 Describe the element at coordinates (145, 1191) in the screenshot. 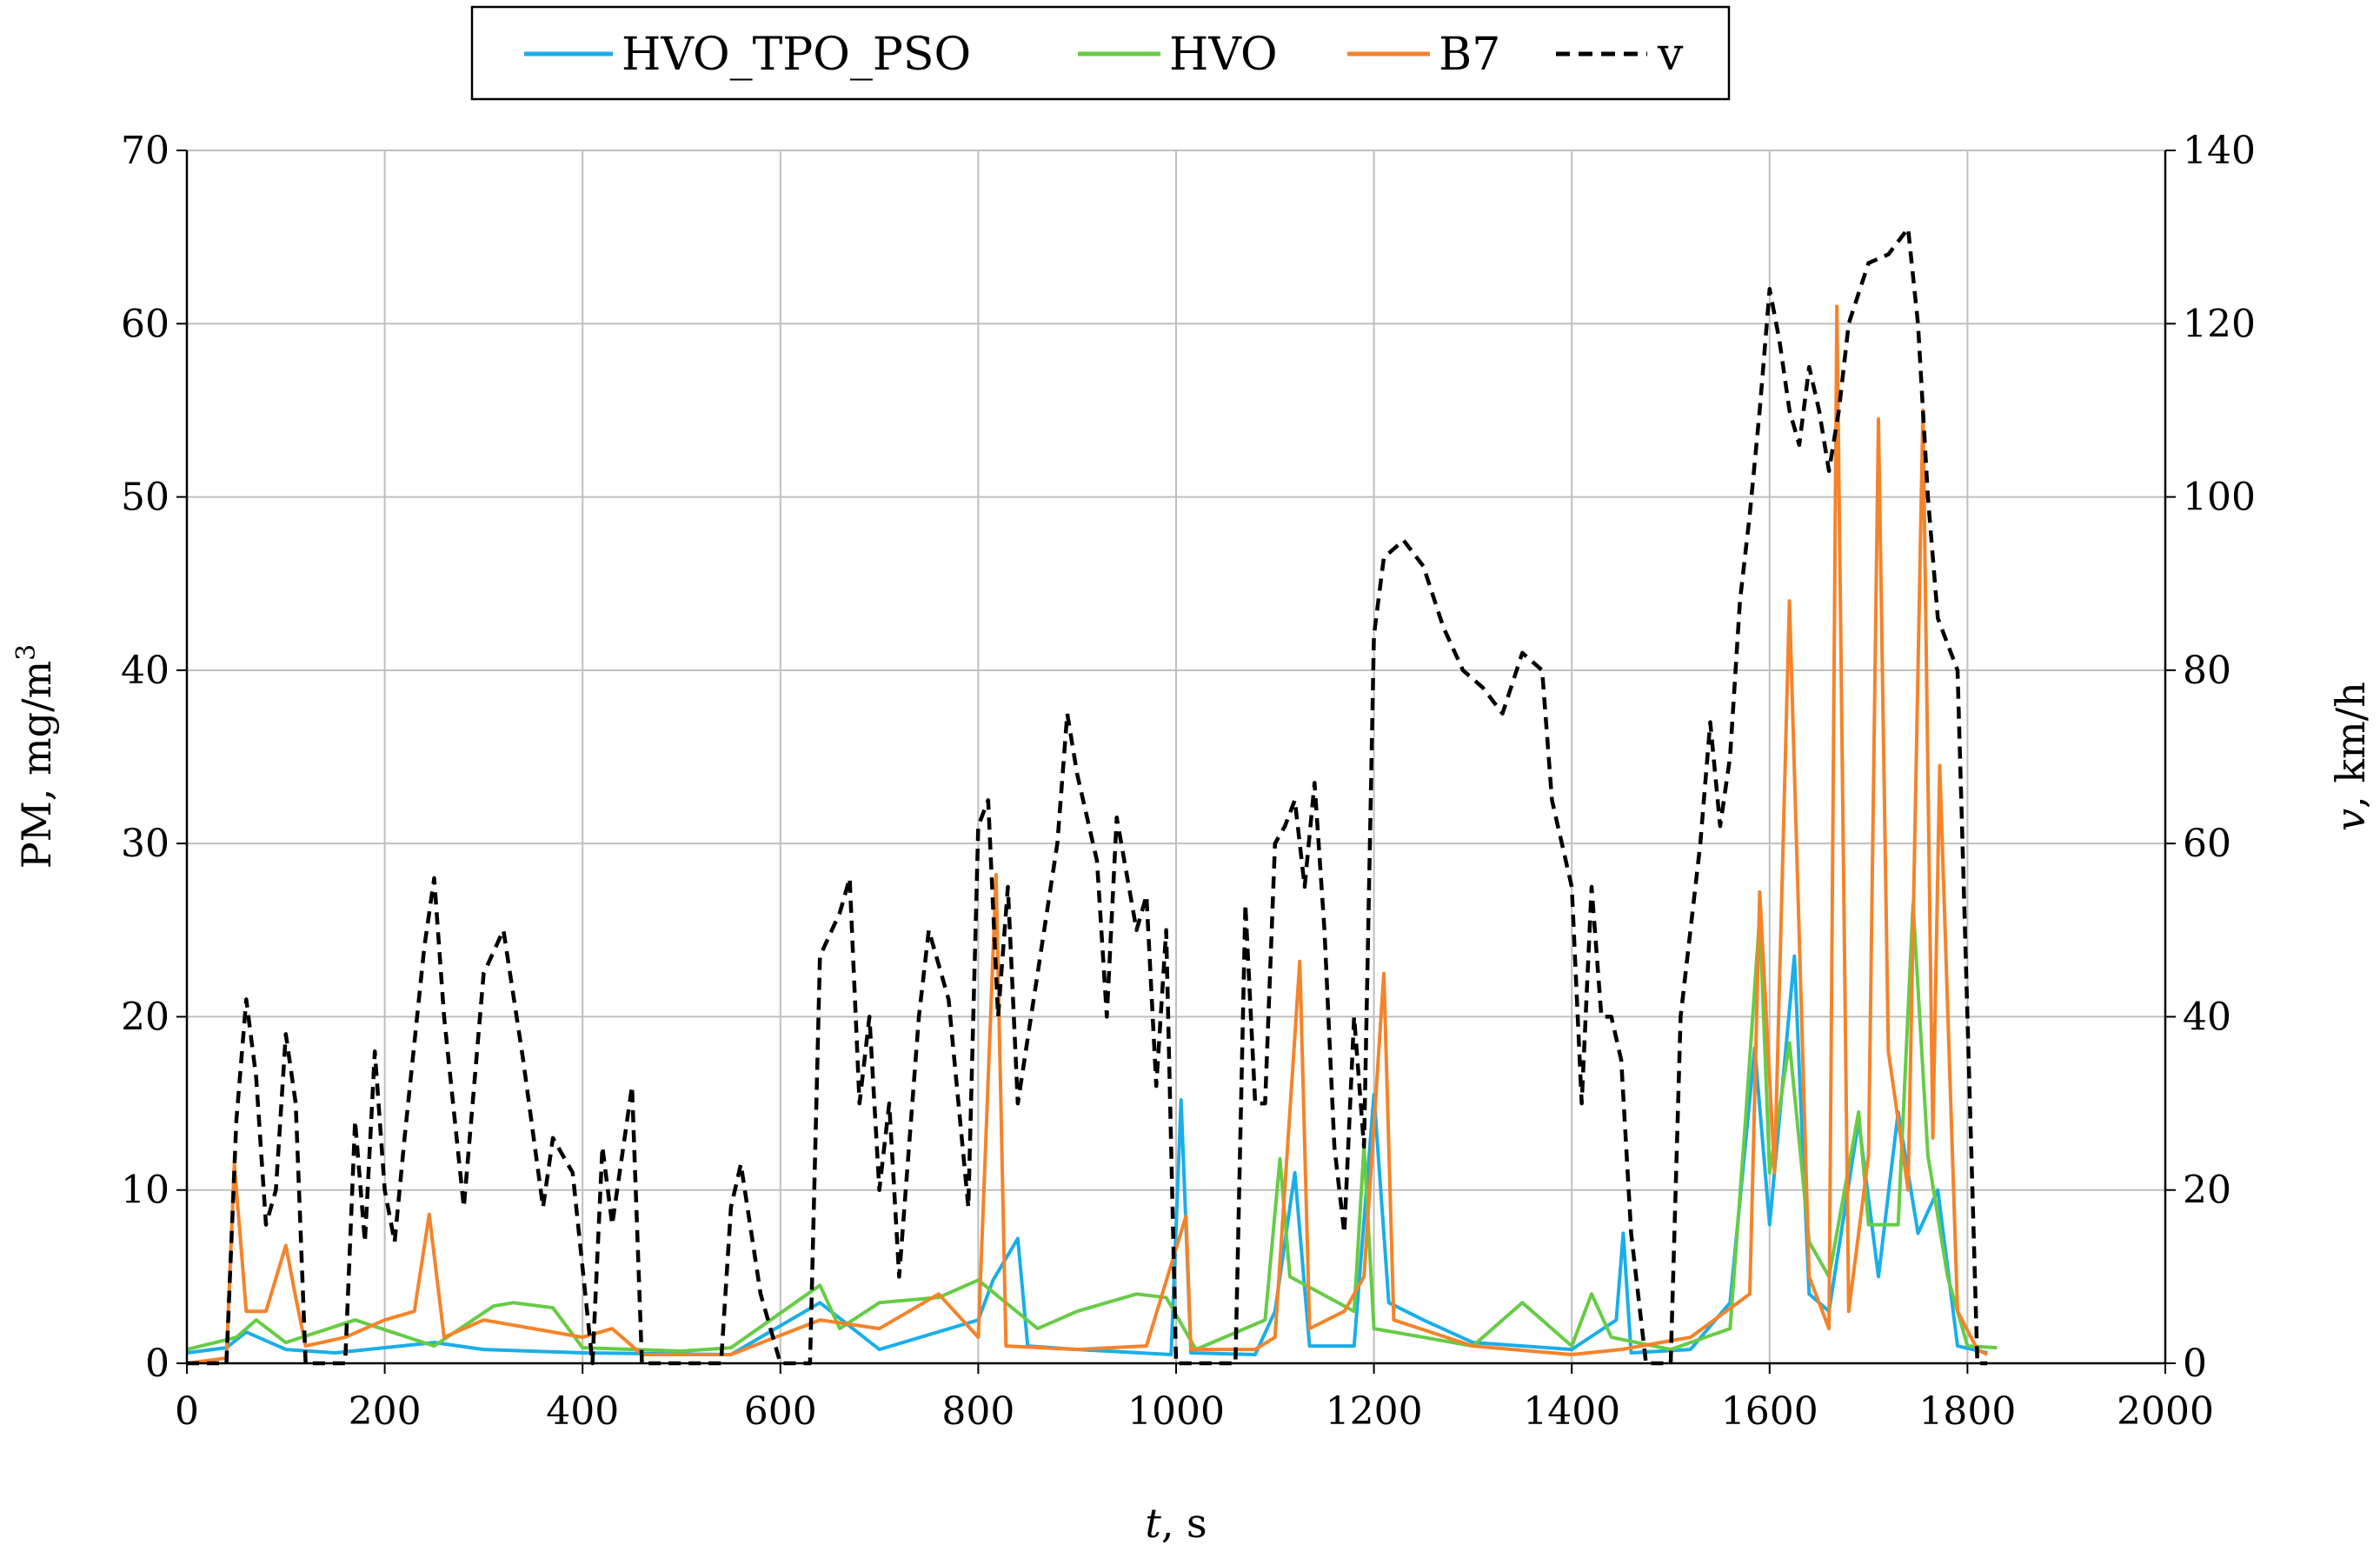

I see `y-left-tick-label: 10` at that location.